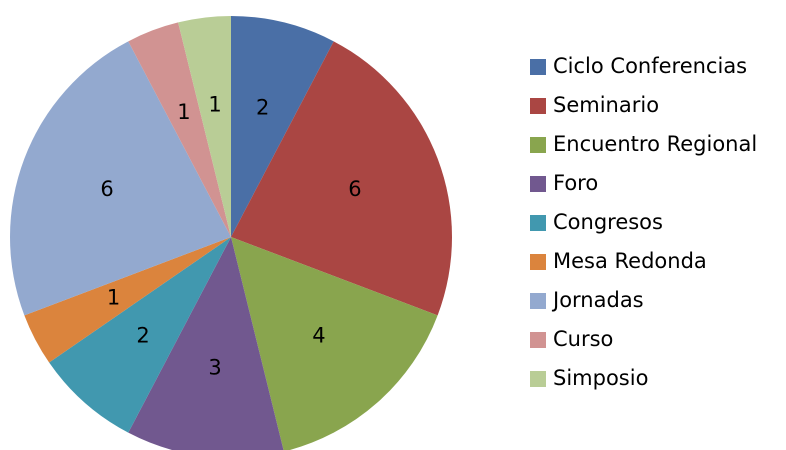 Image resolution: width=786 pixels, height=450 pixels. Describe the element at coordinates (650, 66) in the screenshot. I see `legend-label: Ciclo Conferencias` at that location.